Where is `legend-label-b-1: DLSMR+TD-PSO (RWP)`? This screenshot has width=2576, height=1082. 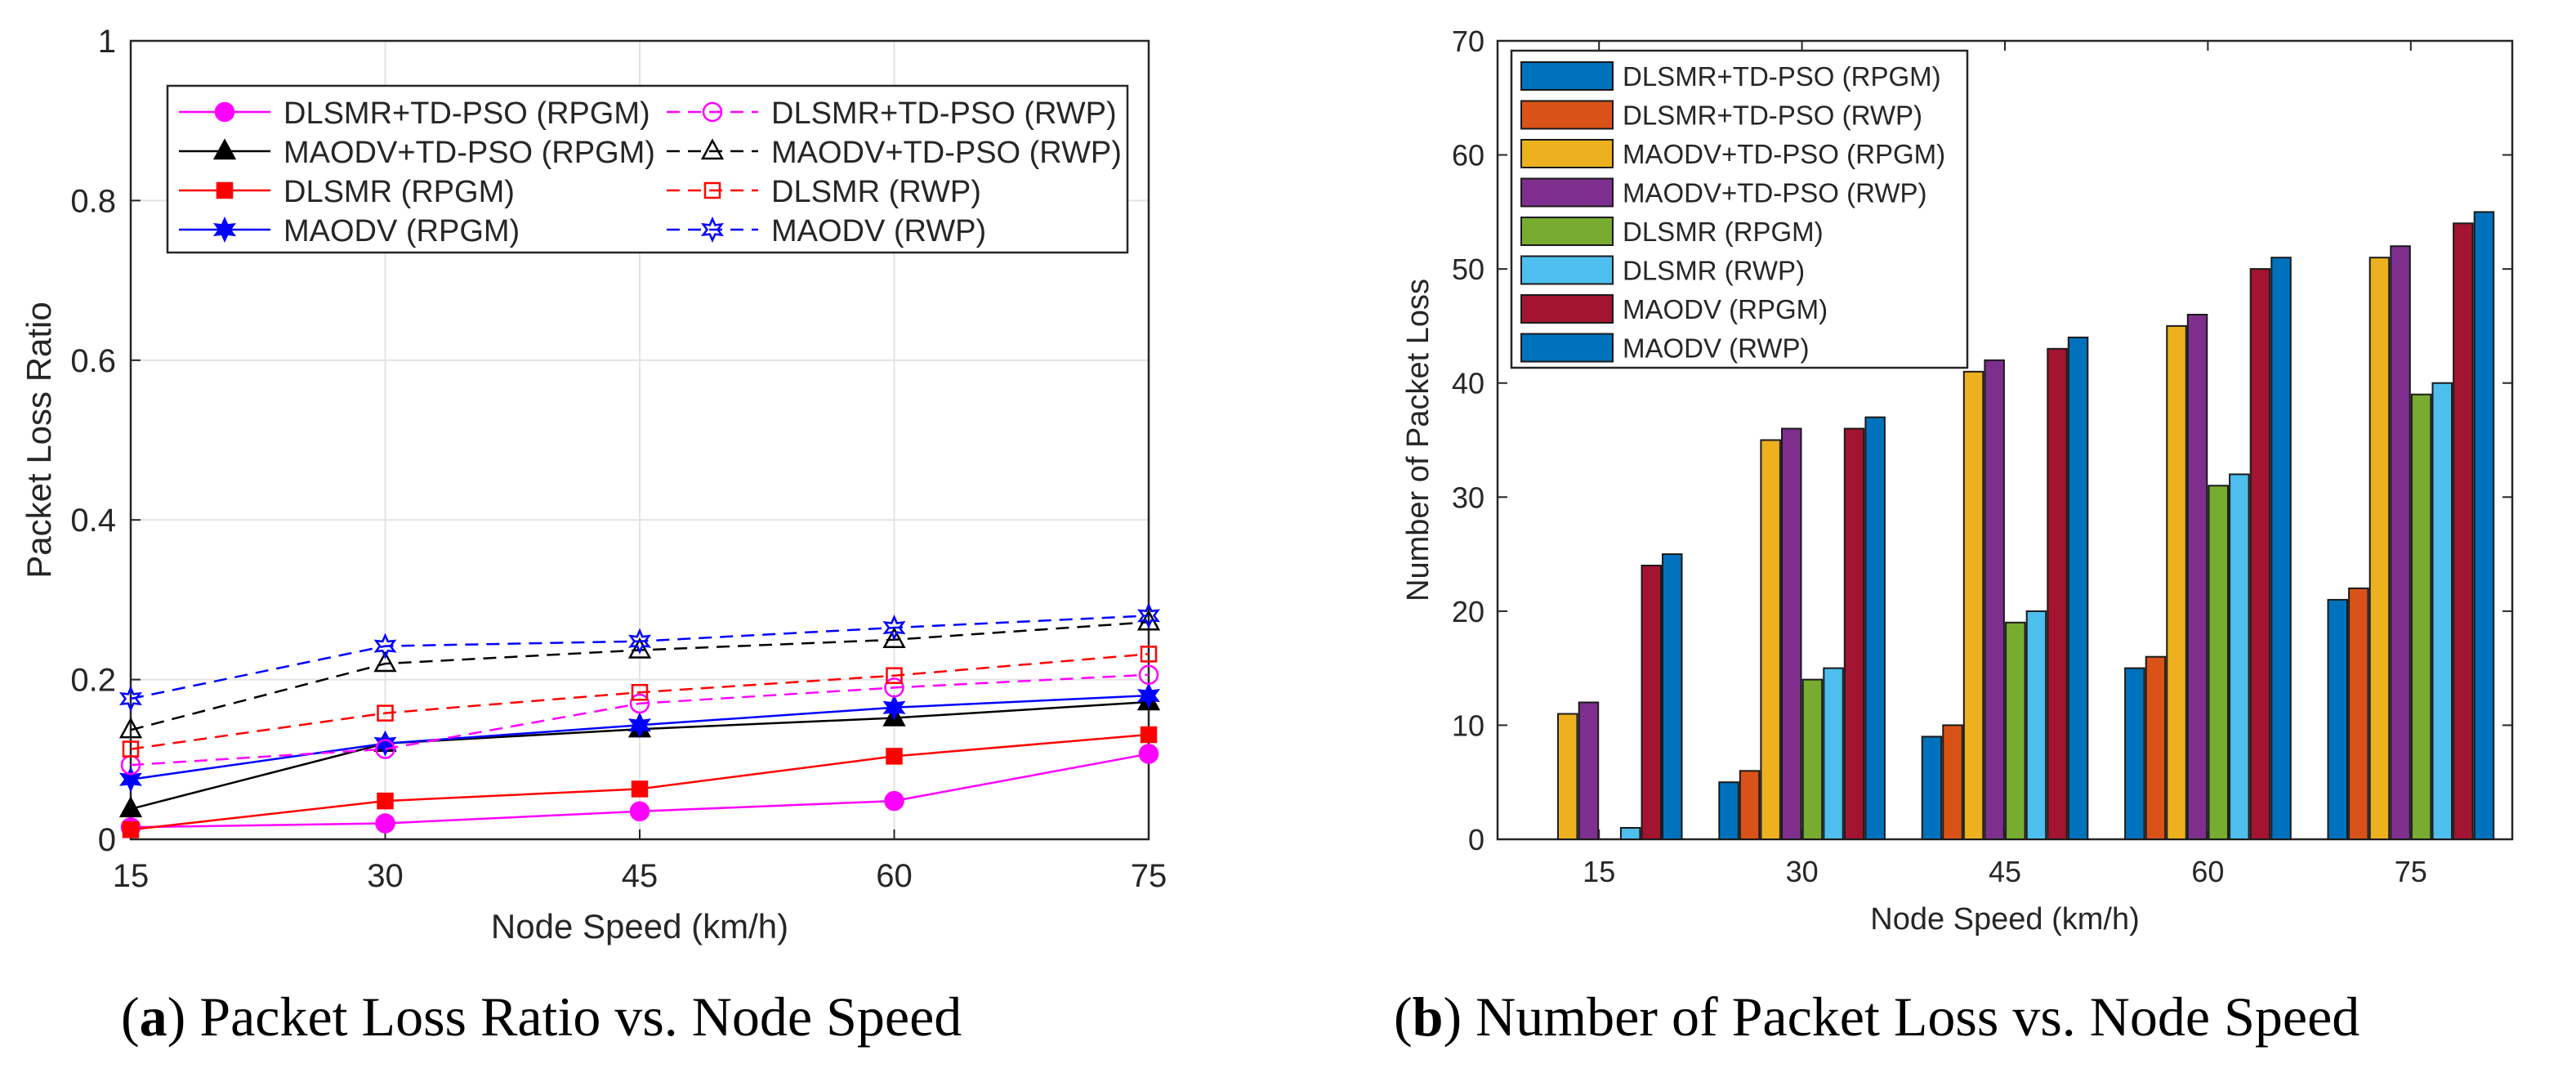 legend-label-b-1: DLSMR+TD-PSO (RWP) is located at coordinates (1772, 116).